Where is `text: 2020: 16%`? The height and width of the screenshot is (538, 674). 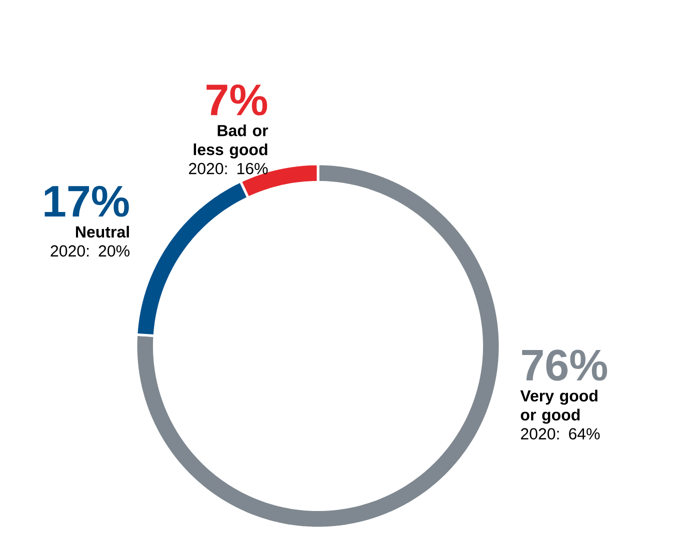 text: 2020: 16% is located at coordinates (228, 168).